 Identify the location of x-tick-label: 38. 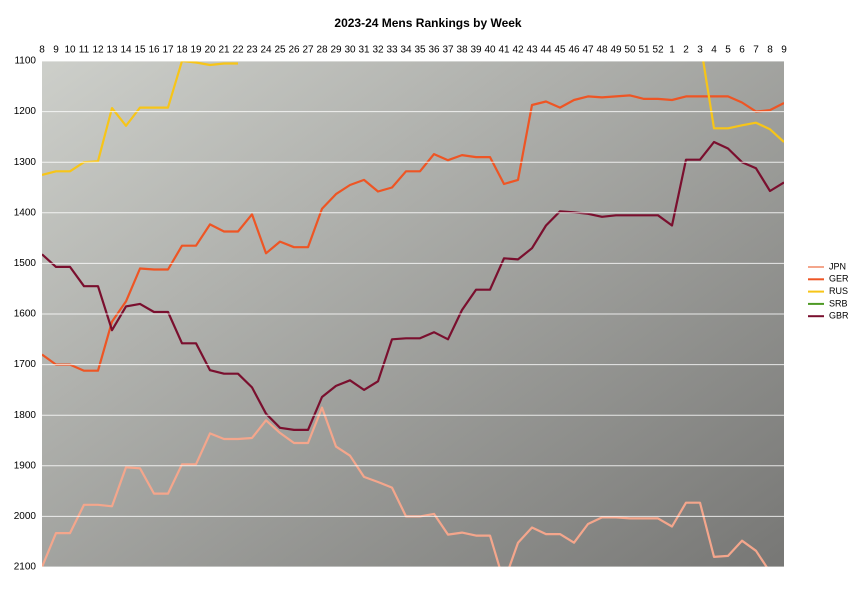
(462, 50).